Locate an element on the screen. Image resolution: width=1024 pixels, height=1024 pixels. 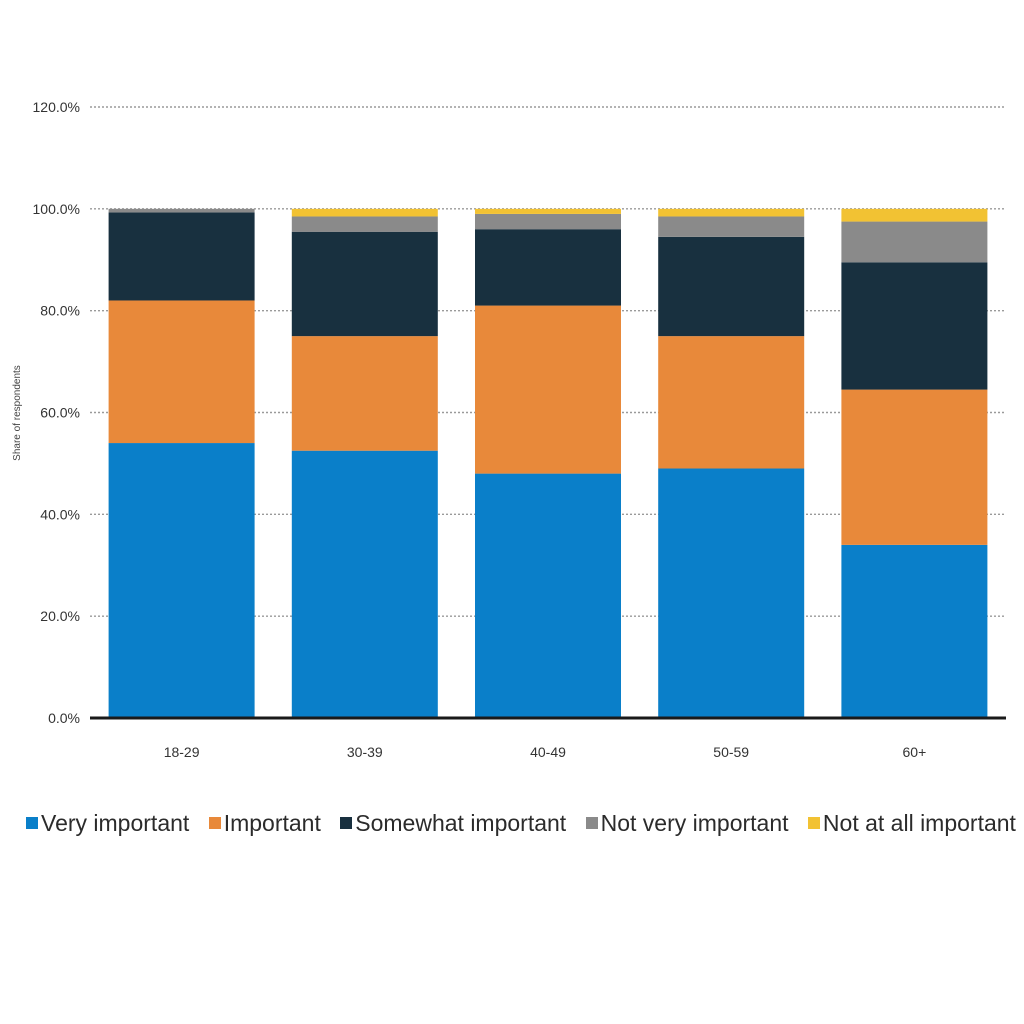
x-tick-label: 40-49 is located at coordinates (548, 752).